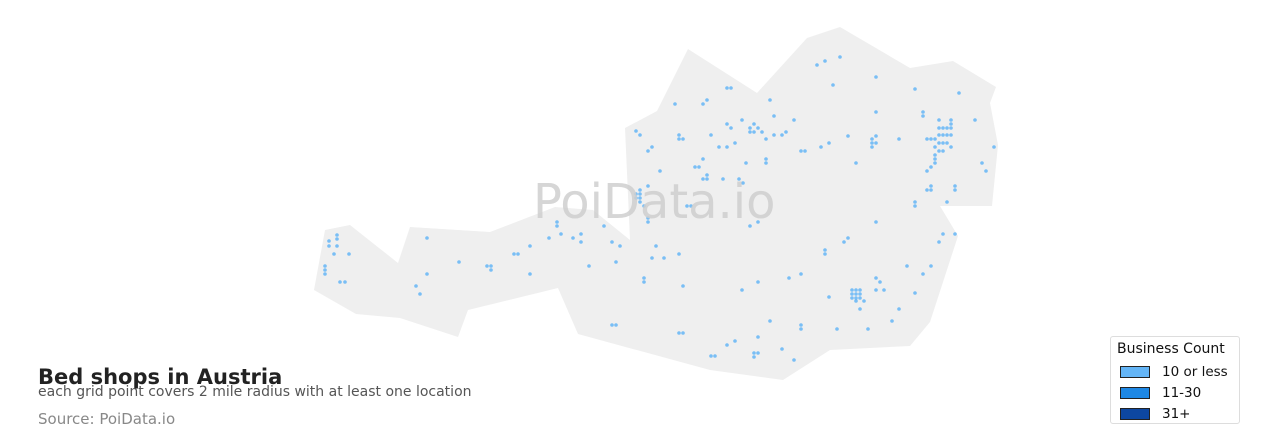  What do you see at coordinates (107, 419) in the screenshot?
I see `source-label: Source: PoiData.io` at bounding box center [107, 419].